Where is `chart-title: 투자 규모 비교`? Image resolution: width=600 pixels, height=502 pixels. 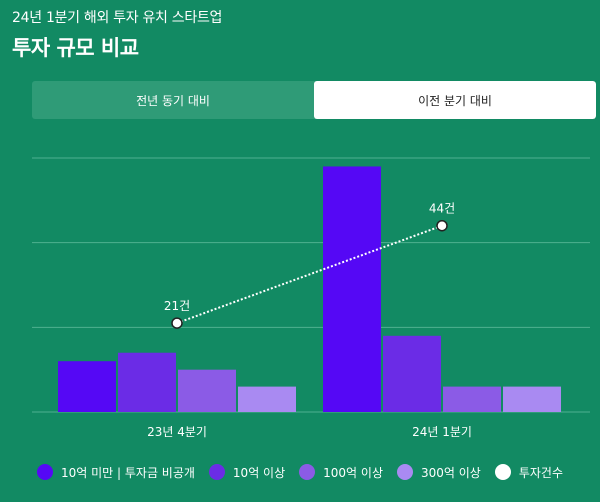 chart-title: 투자 규모 비교 is located at coordinates (75, 48).